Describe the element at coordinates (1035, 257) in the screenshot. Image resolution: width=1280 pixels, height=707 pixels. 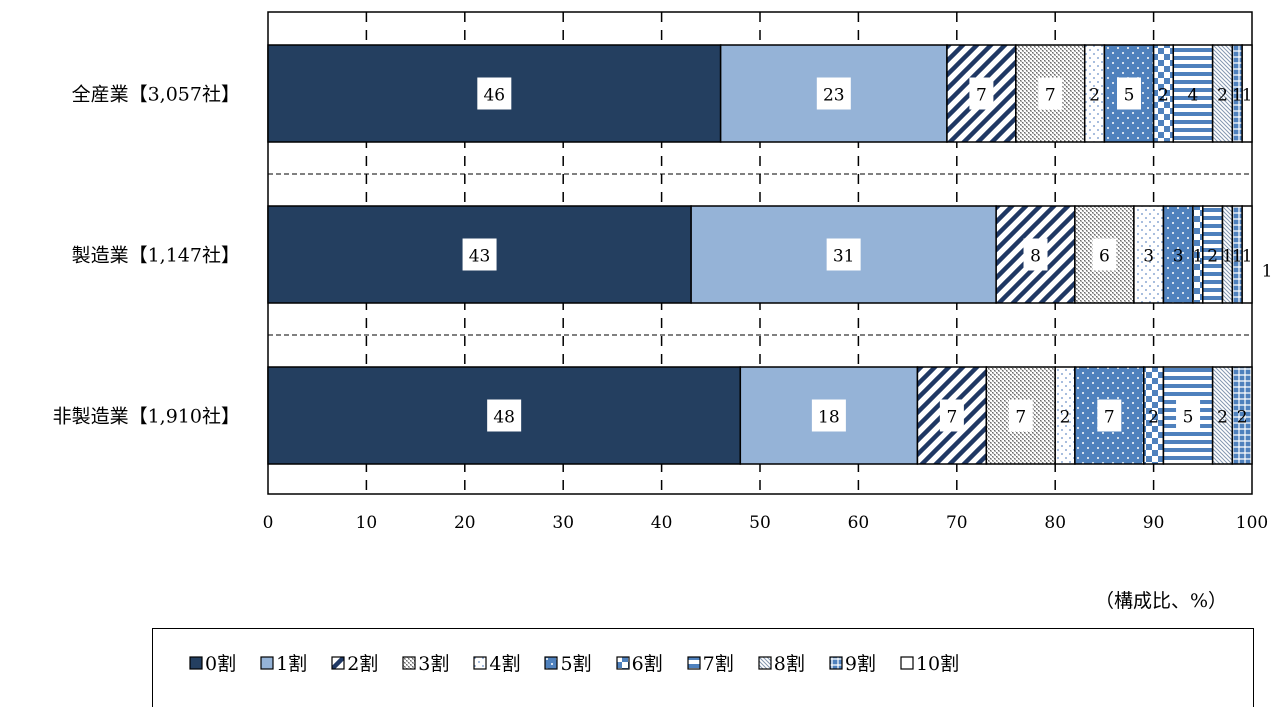
I see `data-label: 8` at that location.